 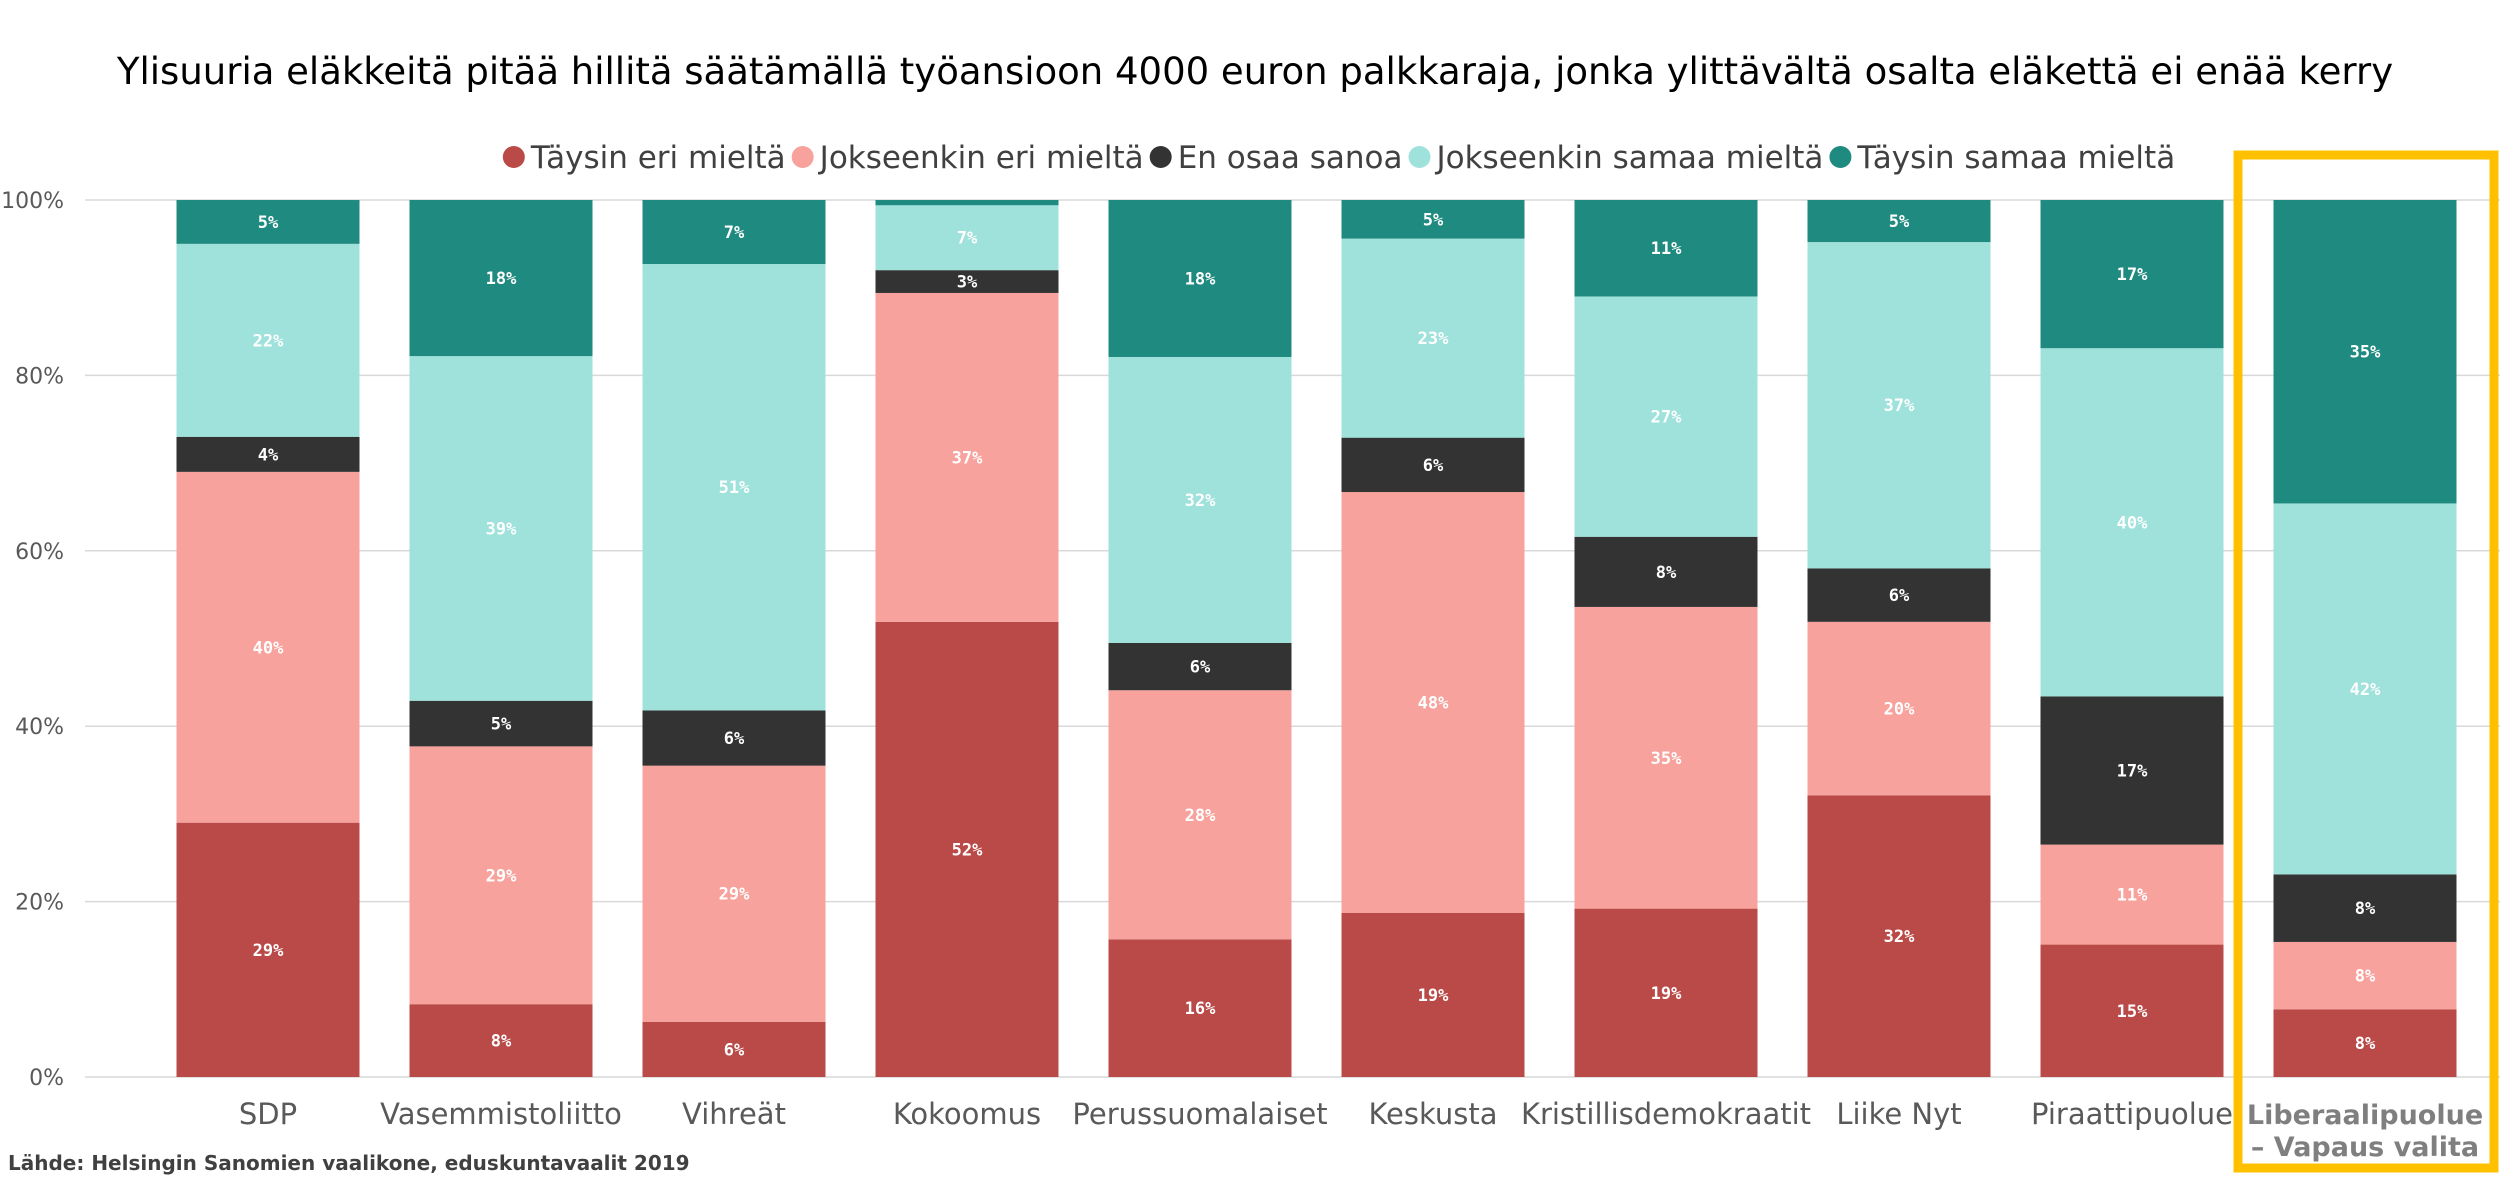 What do you see at coordinates (39, 727) in the screenshot?
I see `y-tick-label: 40%` at bounding box center [39, 727].